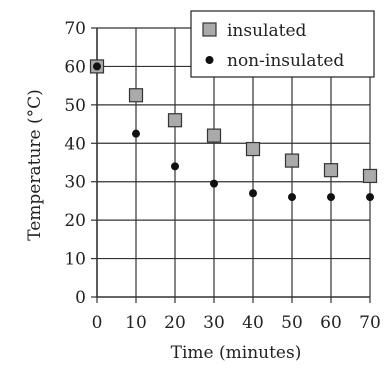 This screenshot has height=371, width=389. What do you see at coordinates (175, 323) in the screenshot?
I see `x-tick-label: 20` at bounding box center [175, 323].